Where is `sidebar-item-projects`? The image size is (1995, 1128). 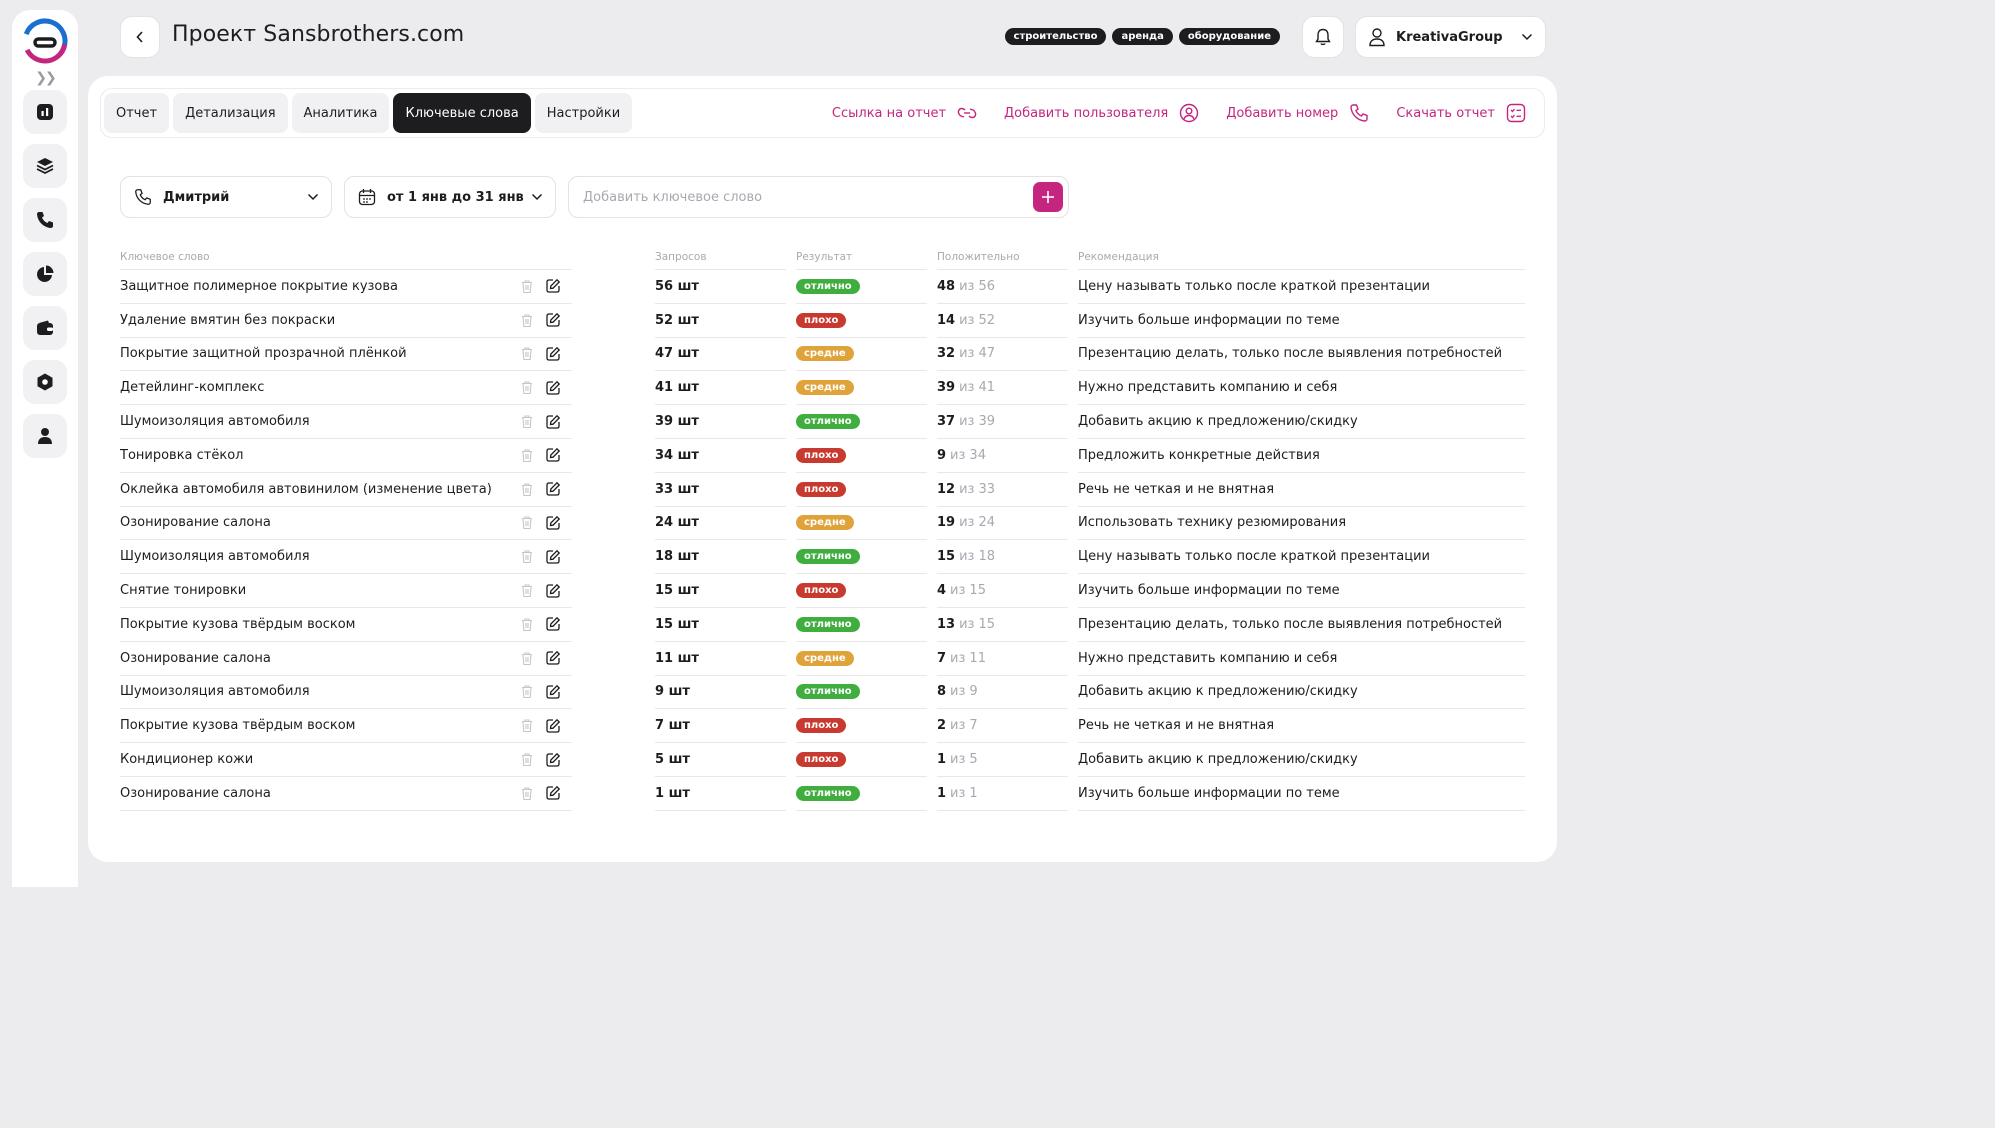
sidebar-item-projects is located at coordinates (45, 166).